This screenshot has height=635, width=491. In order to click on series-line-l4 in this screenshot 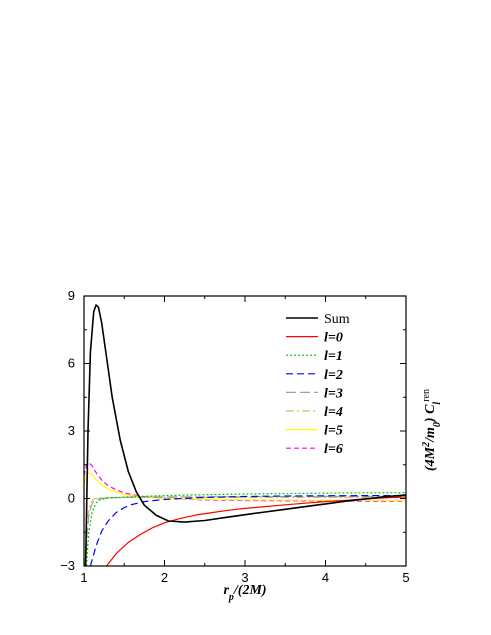, I will do `click(245, 531)`.